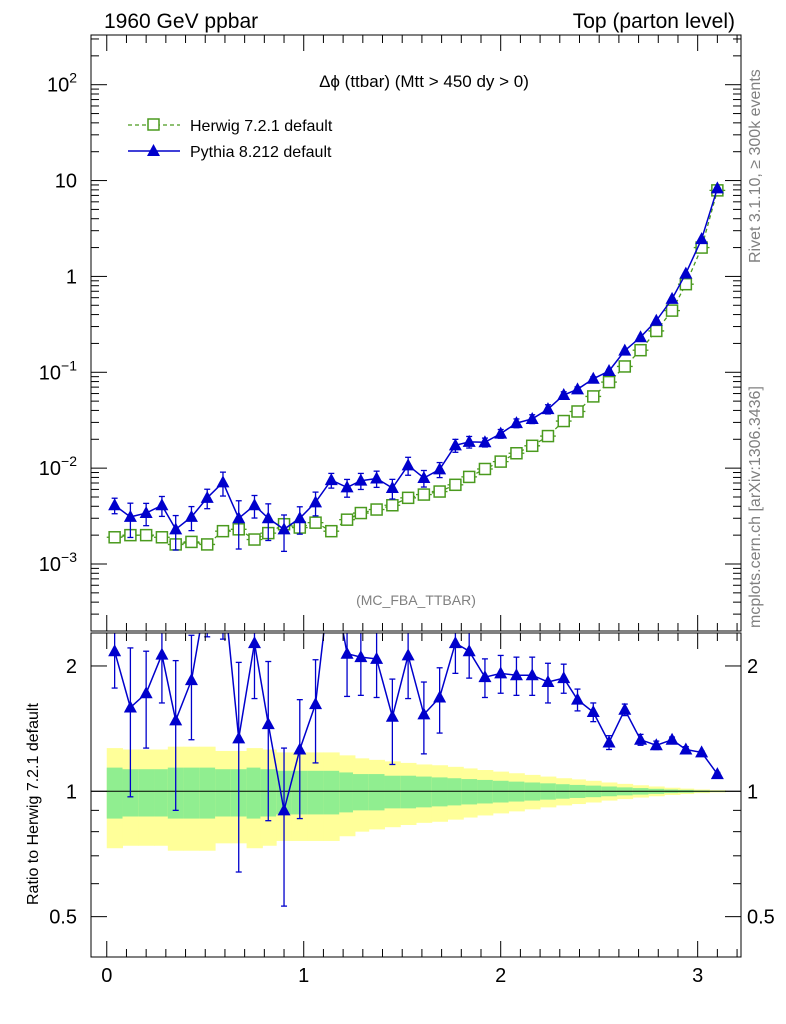 This screenshot has height=1024, width=786. Describe the element at coordinates (71, 792) in the screenshot. I see `ratio-y-tick-label-left: 1` at that location.